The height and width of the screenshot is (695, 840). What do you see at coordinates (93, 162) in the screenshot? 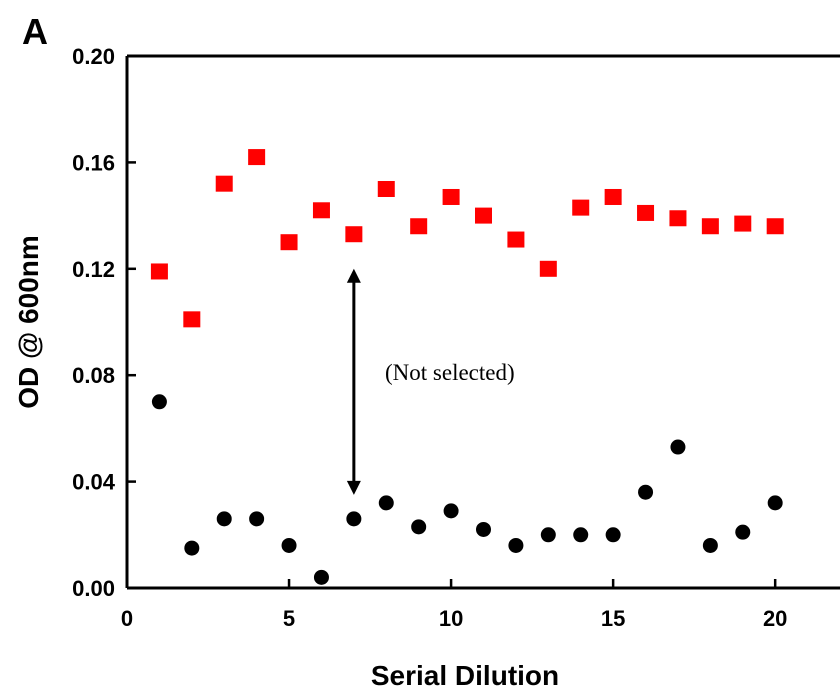
I see `y-tick-label: 0.16` at bounding box center [93, 162].